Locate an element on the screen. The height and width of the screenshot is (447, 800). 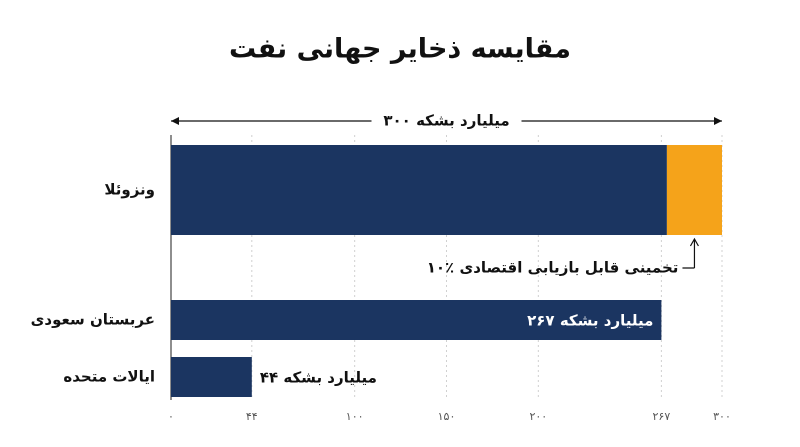
chart-title: مقایسه ذخایر جهانی نفت is located at coordinates (400, 49).